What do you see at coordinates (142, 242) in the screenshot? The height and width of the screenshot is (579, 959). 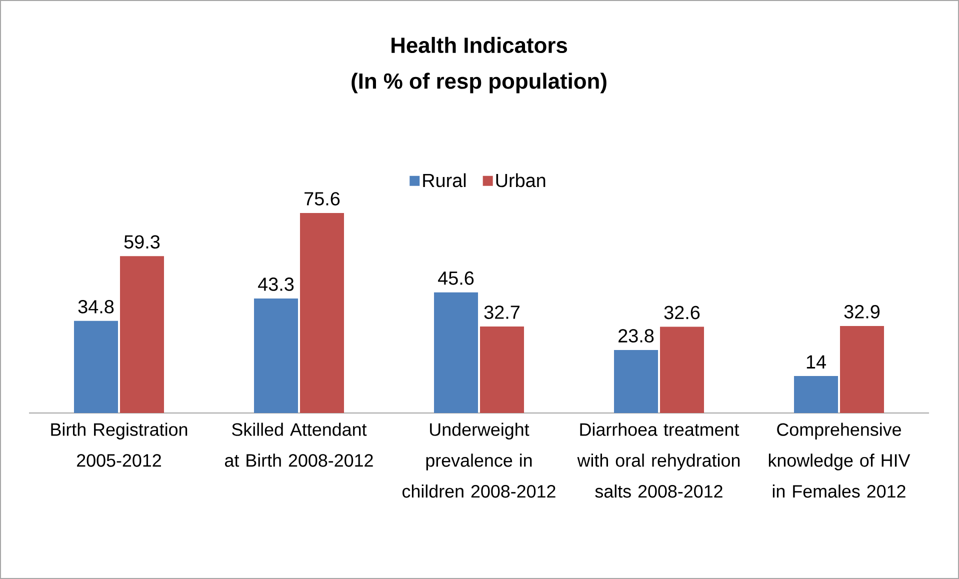 I see `data-label: 59.3` at bounding box center [142, 242].